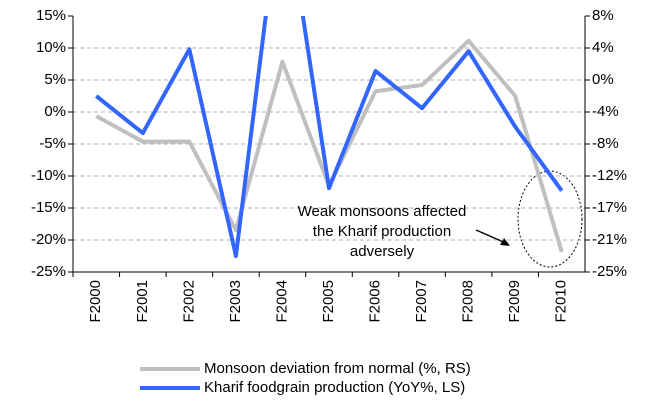 Image resolution: width=665 pixels, height=404 pixels. I want to click on y-tick-label: 10%, so click(51, 47).